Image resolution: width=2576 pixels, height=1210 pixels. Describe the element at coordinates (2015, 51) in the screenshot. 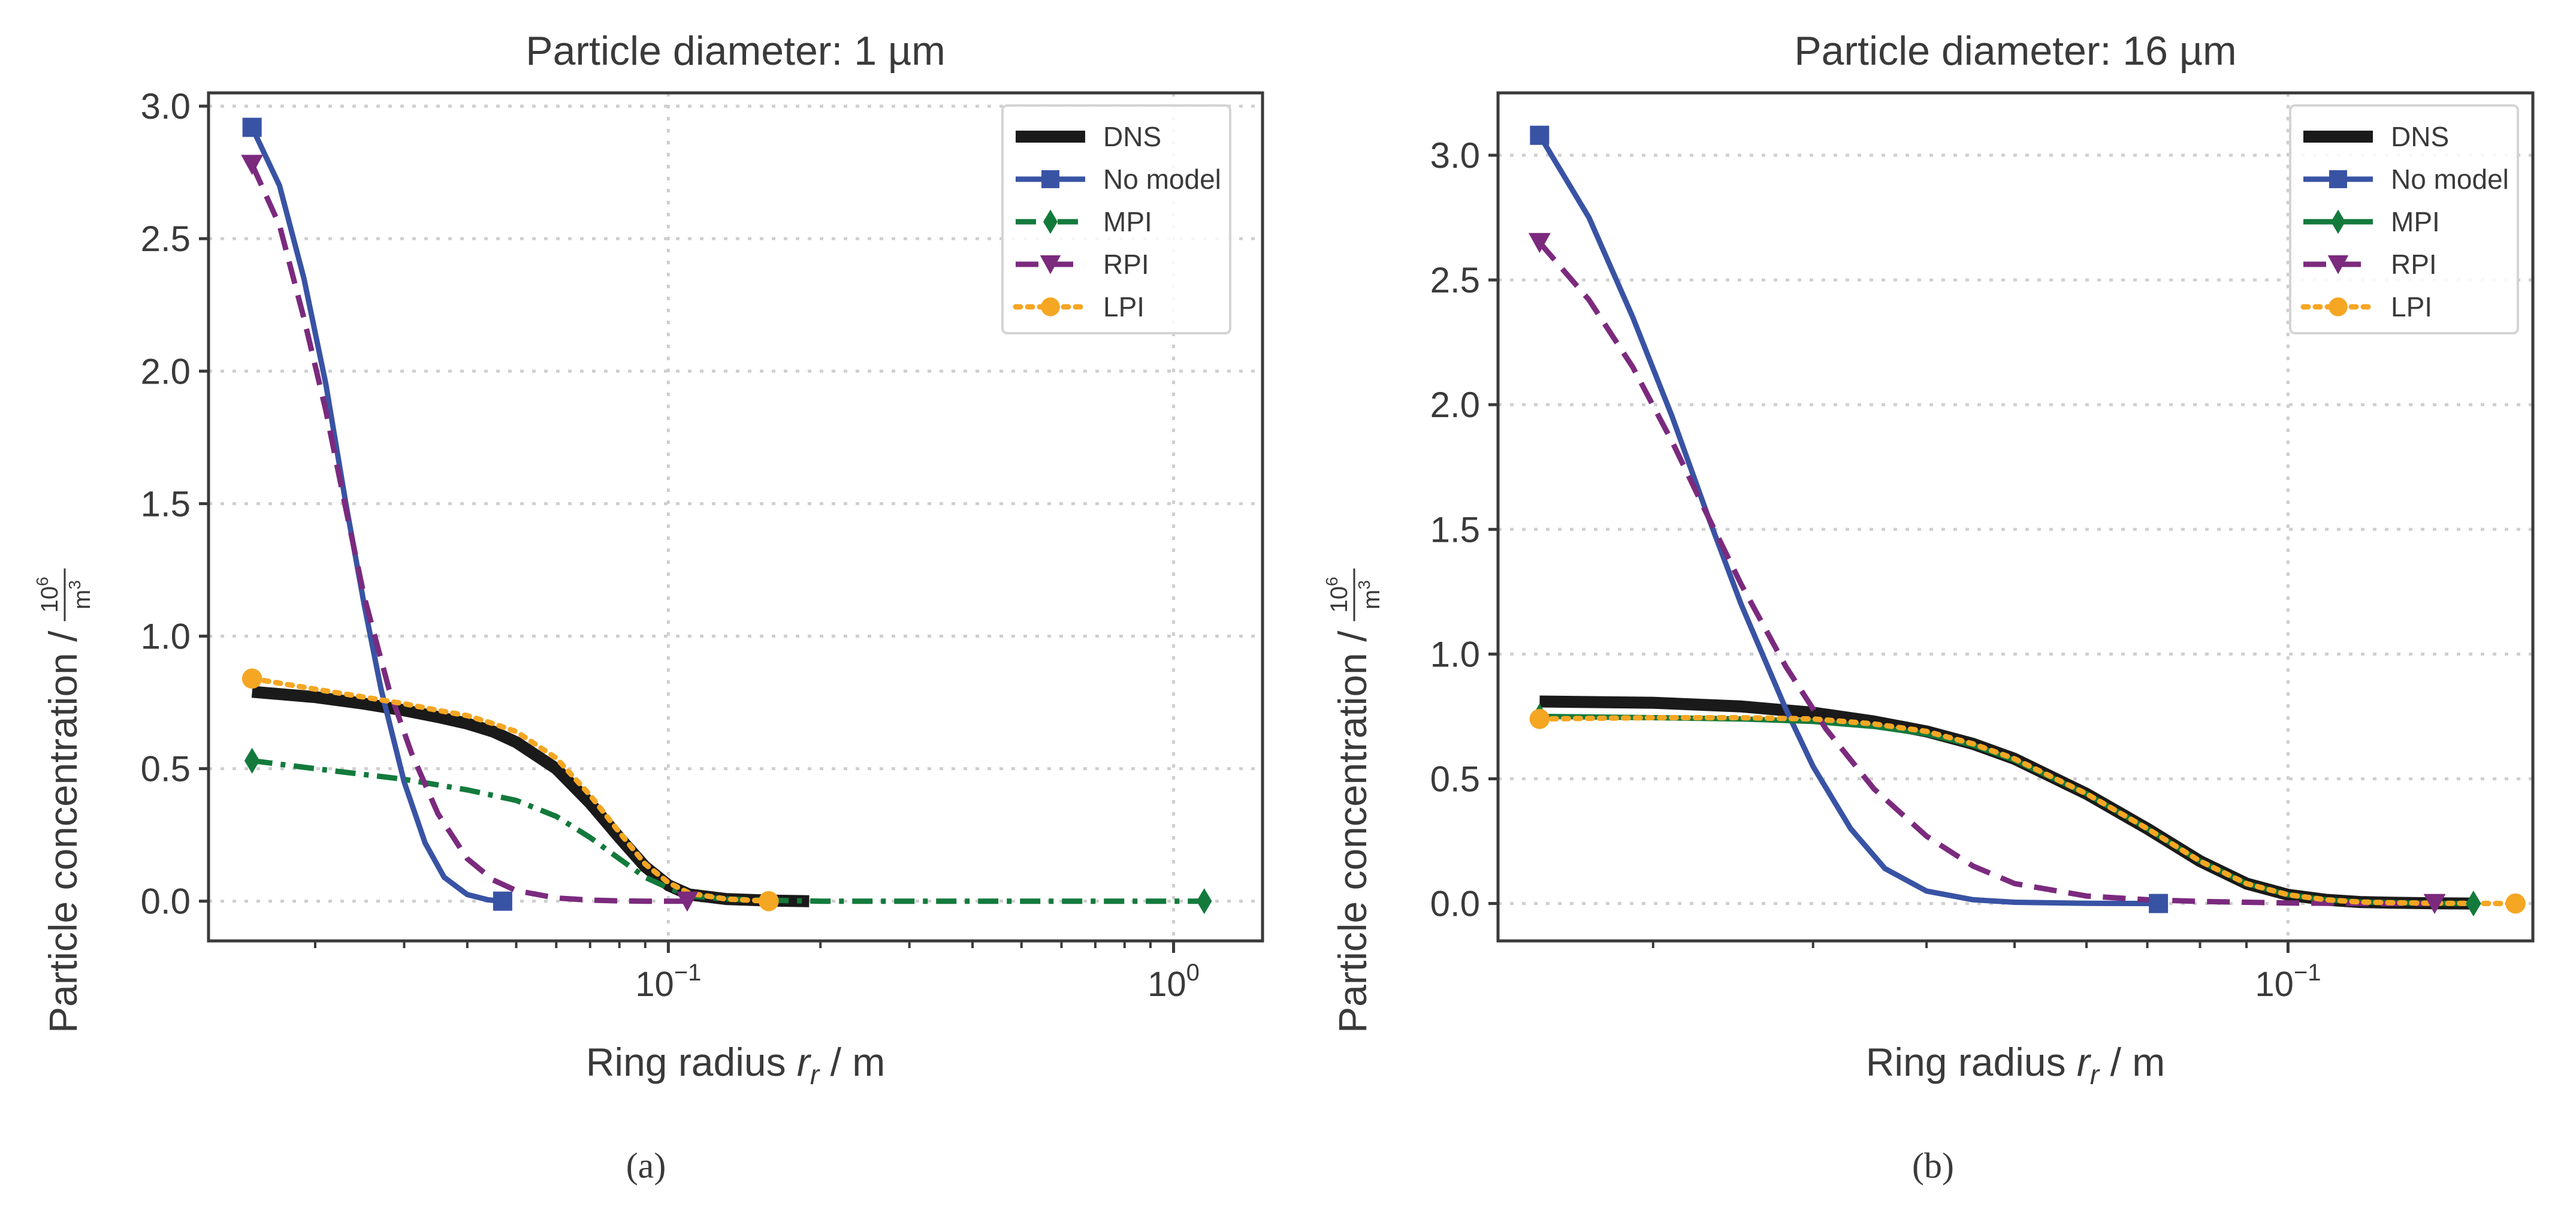

I see `chart-title: Particle diameter: 16 µm` at that location.